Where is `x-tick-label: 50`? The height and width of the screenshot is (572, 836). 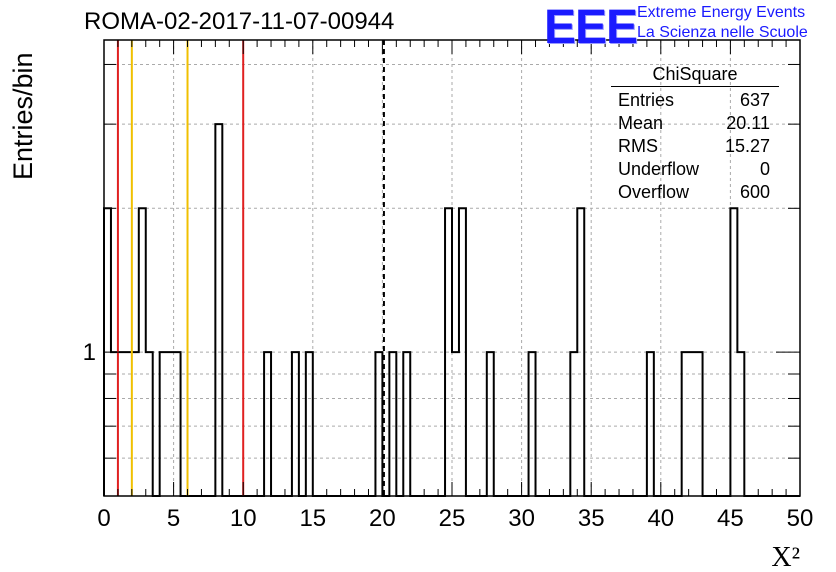 x-tick-label: 50 is located at coordinates (800, 518).